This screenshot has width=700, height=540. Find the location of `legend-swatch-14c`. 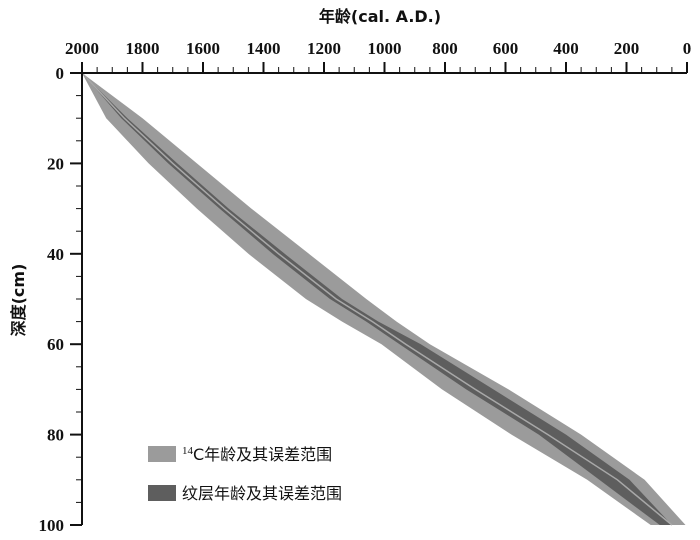

legend-swatch-14c is located at coordinates (162, 454).